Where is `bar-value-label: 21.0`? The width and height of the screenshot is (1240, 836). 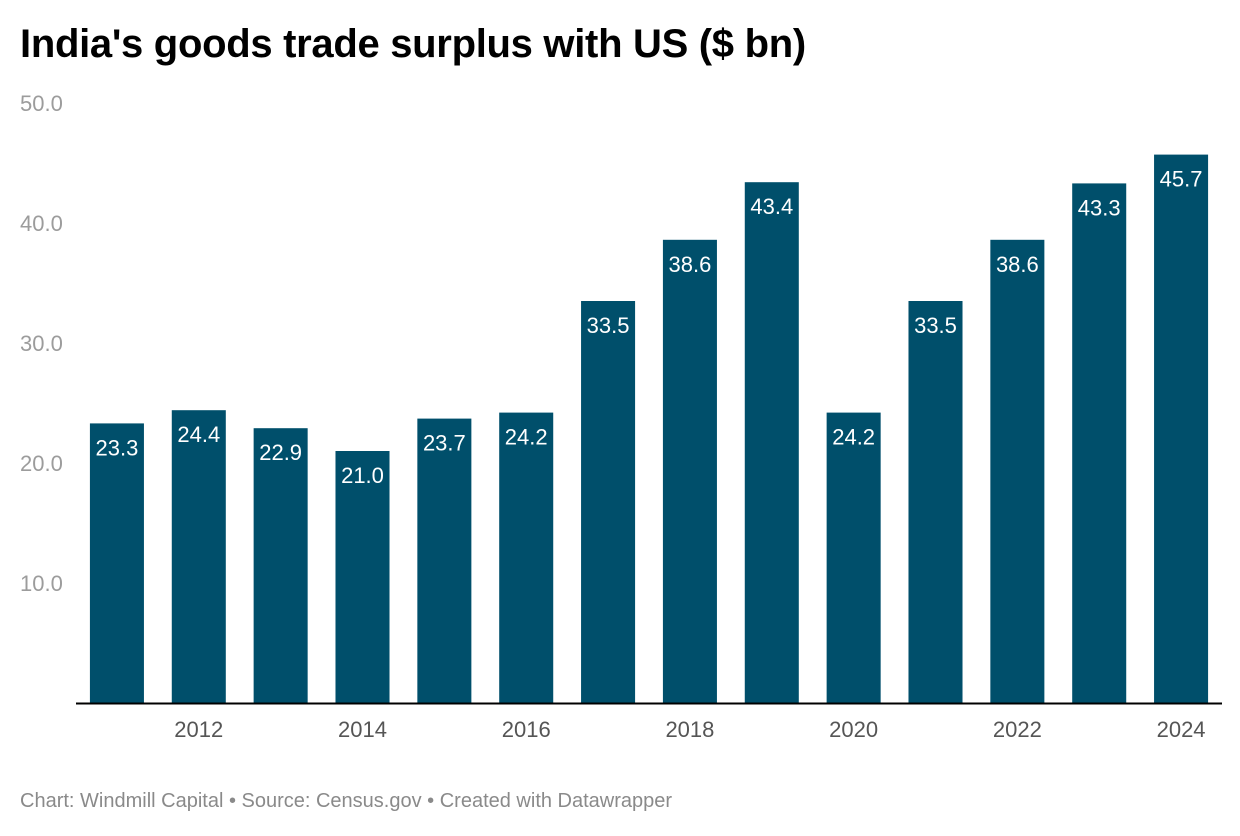
bar-value-label: 21.0 is located at coordinates (362, 475).